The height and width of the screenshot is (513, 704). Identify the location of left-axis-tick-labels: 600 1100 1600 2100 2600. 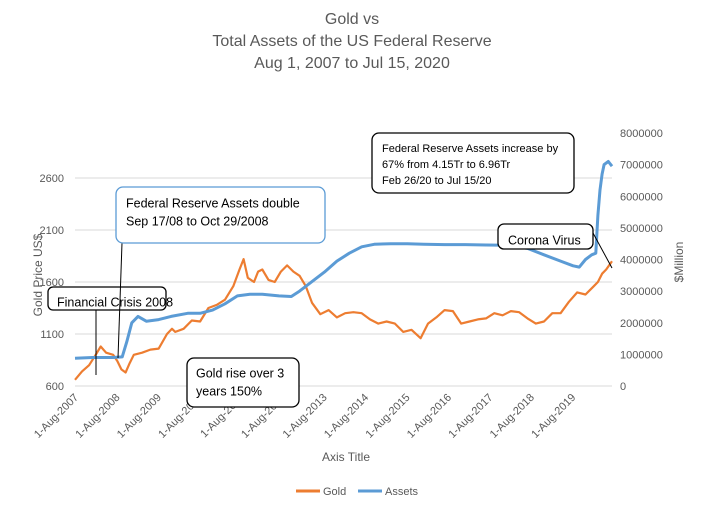
(52, 283).